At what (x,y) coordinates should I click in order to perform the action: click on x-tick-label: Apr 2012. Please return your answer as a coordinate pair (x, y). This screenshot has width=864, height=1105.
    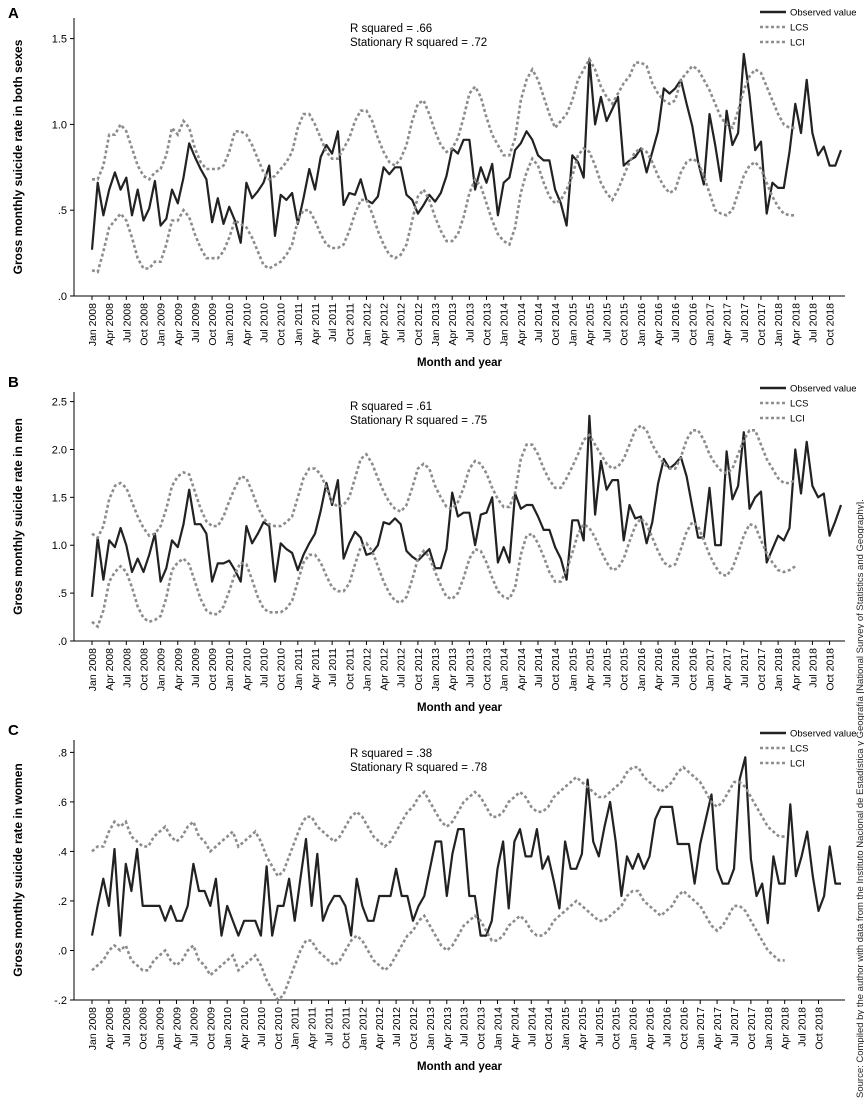
    Looking at the image, I should click on (385, 669).